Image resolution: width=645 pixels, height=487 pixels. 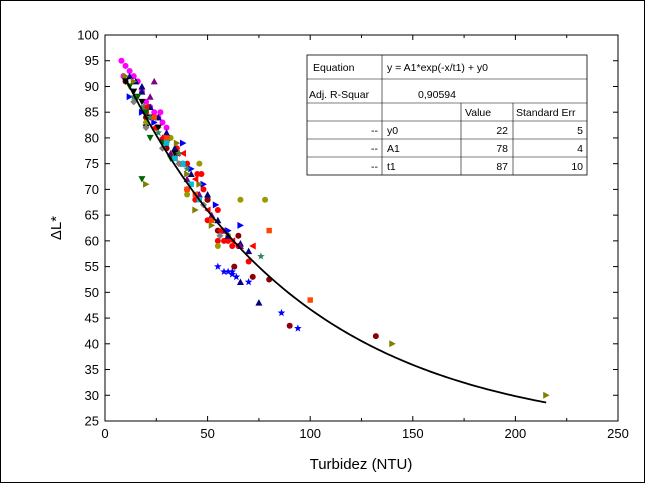 I want to click on fit-equation: y = A1*exp(-x/t1) + y0, so click(x=437, y=68).